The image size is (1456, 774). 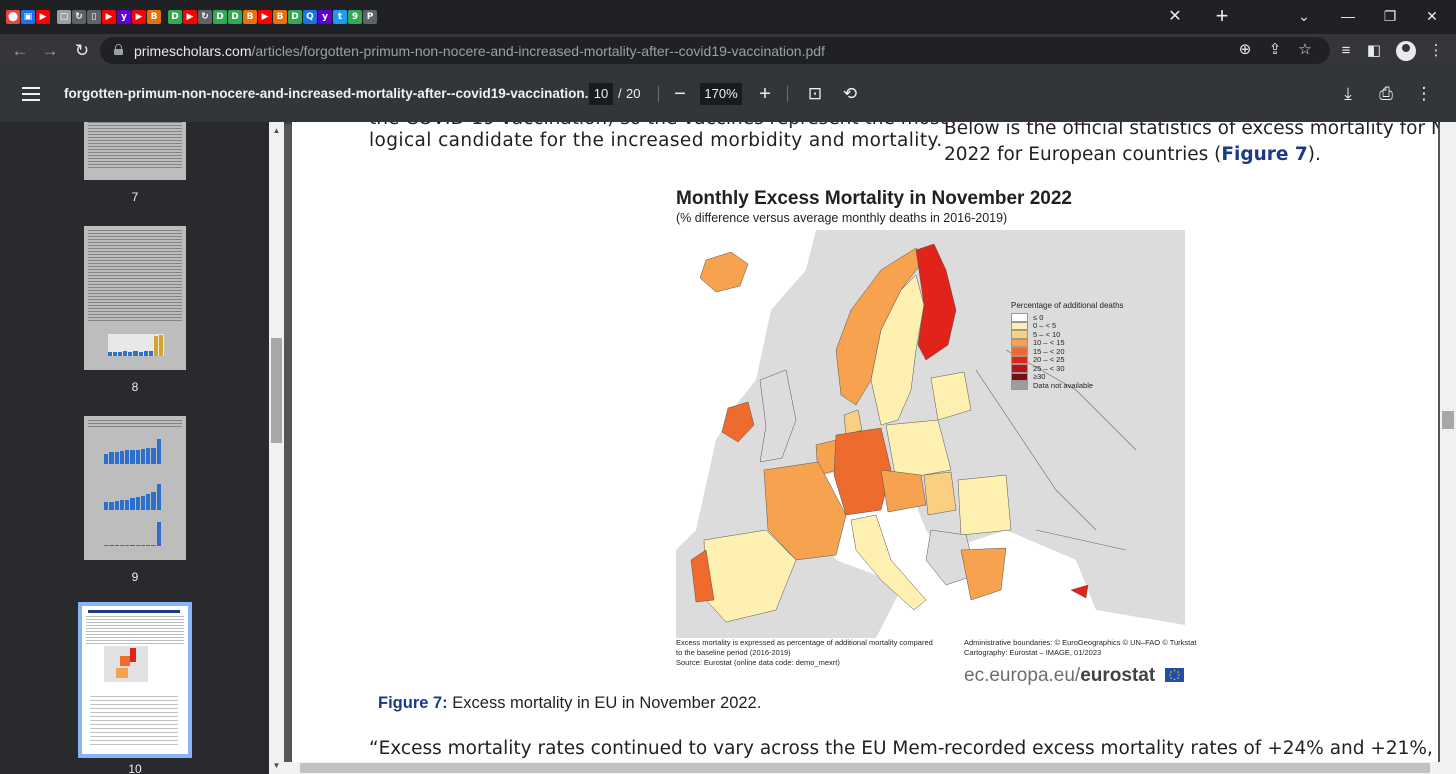 What do you see at coordinates (721, 94) in the screenshot?
I see `zoom-level-input: 170%` at bounding box center [721, 94].